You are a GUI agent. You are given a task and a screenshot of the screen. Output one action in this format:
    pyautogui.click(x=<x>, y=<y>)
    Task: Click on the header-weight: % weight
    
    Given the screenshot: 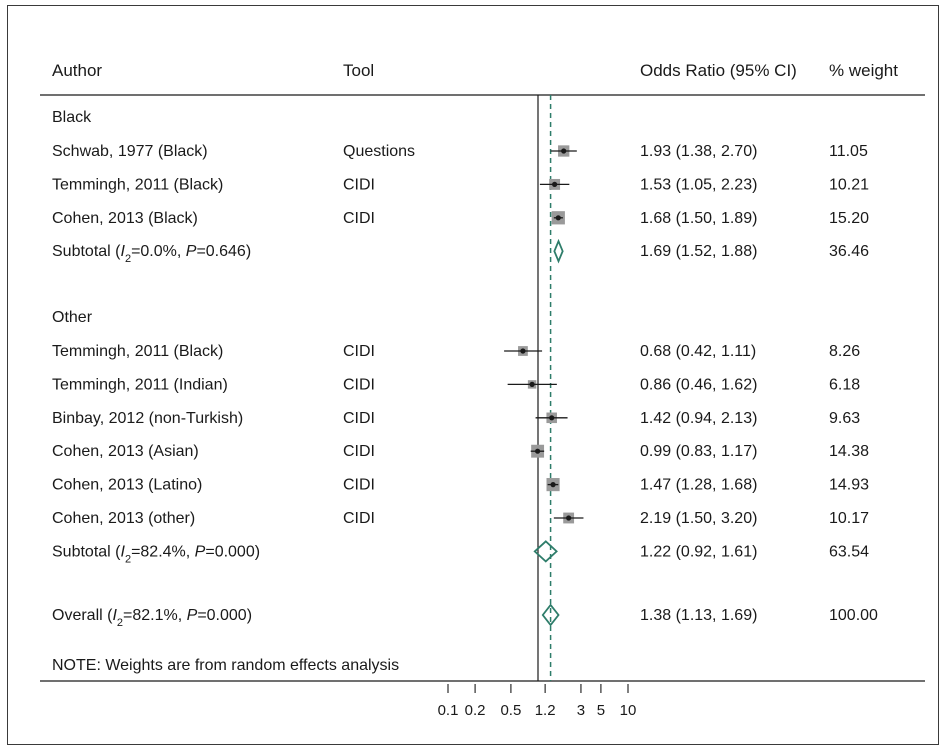 What is the action you would take?
    pyautogui.click(x=863, y=70)
    